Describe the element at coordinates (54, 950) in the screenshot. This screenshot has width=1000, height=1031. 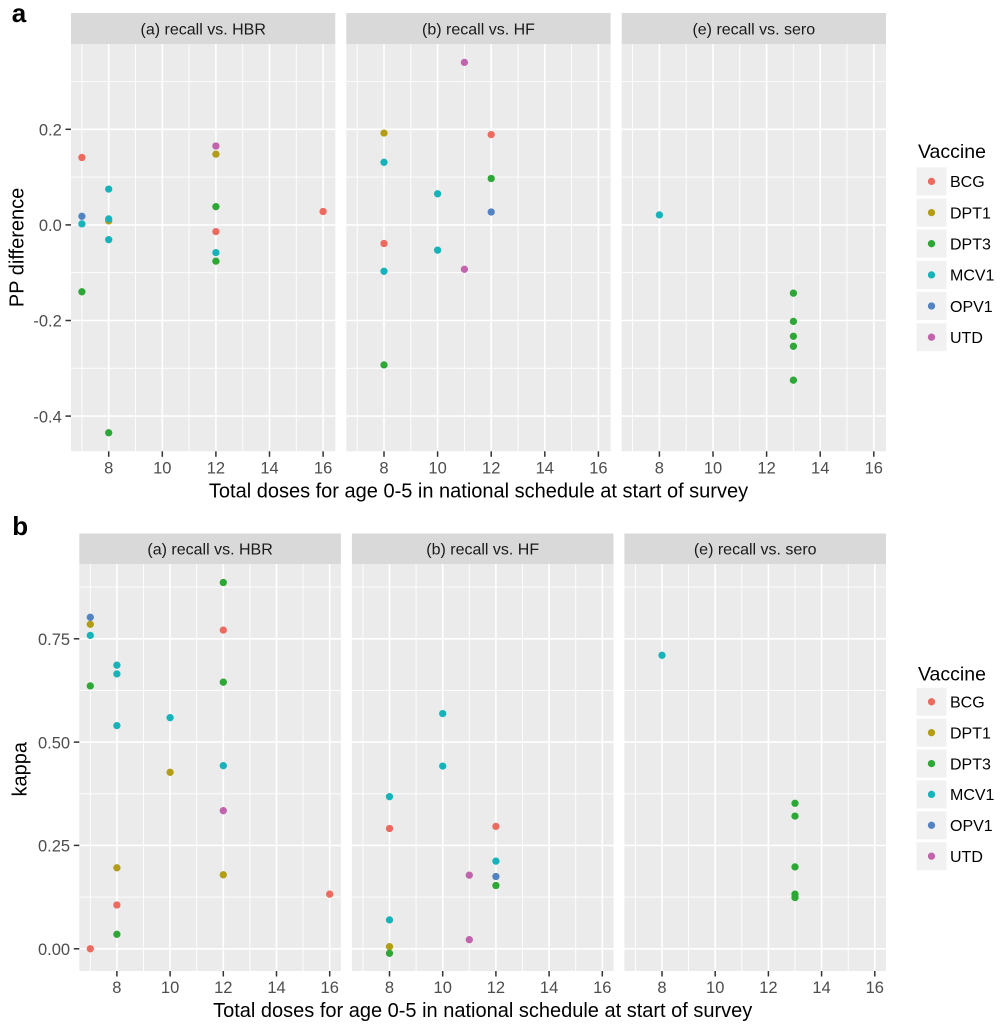
I see `svg-text: 0.00` at that location.